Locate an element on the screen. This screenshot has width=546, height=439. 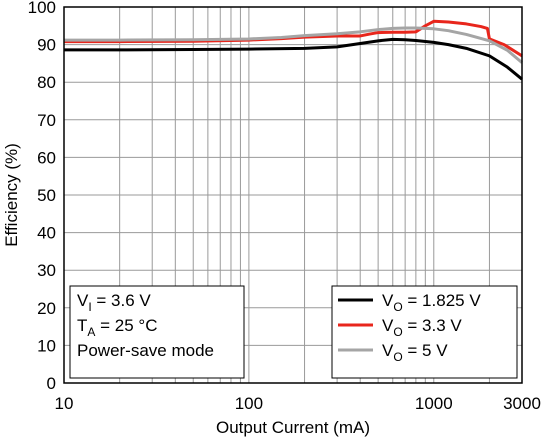
y-tick-label: 50 is located at coordinates (46, 195).